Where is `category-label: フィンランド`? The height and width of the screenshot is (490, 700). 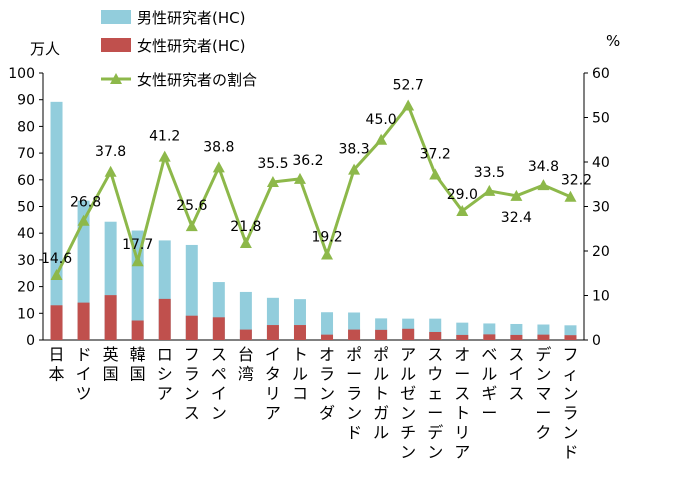
category-label: フィンランド is located at coordinates (570, 403).